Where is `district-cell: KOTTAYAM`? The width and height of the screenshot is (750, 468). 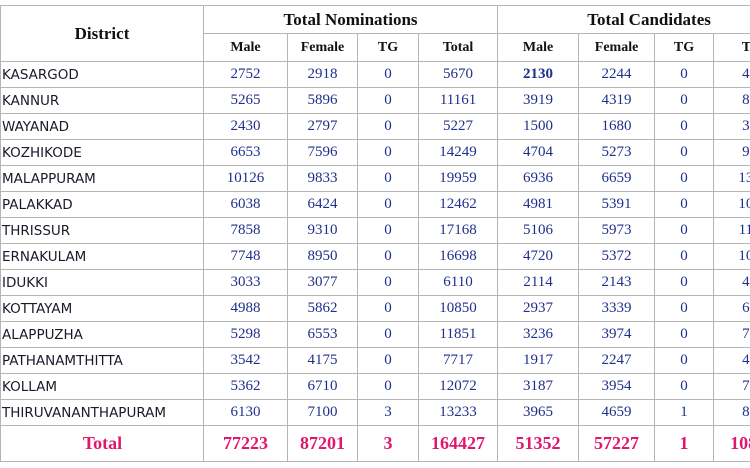
district-cell: KOTTAYAM is located at coordinates (102, 308).